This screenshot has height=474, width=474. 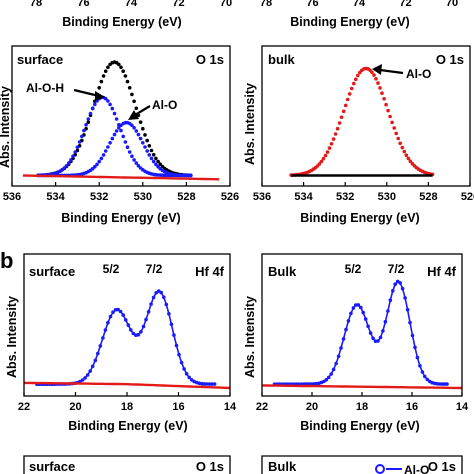 What do you see at coordinates (388, 469) in the screenshot?
I see `bottom-right-legend-symbol` at bounding box center [388, 469].